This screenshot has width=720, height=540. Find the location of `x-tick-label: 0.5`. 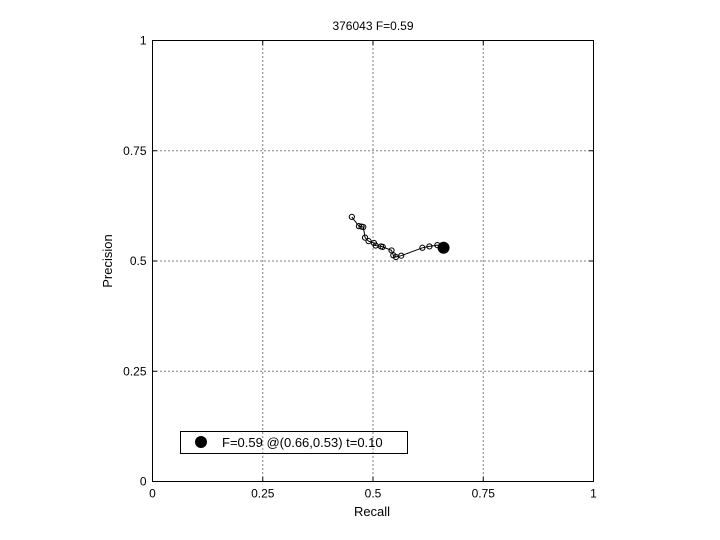

x-tick-label: 0.5 is located at coordinates (373, 494).